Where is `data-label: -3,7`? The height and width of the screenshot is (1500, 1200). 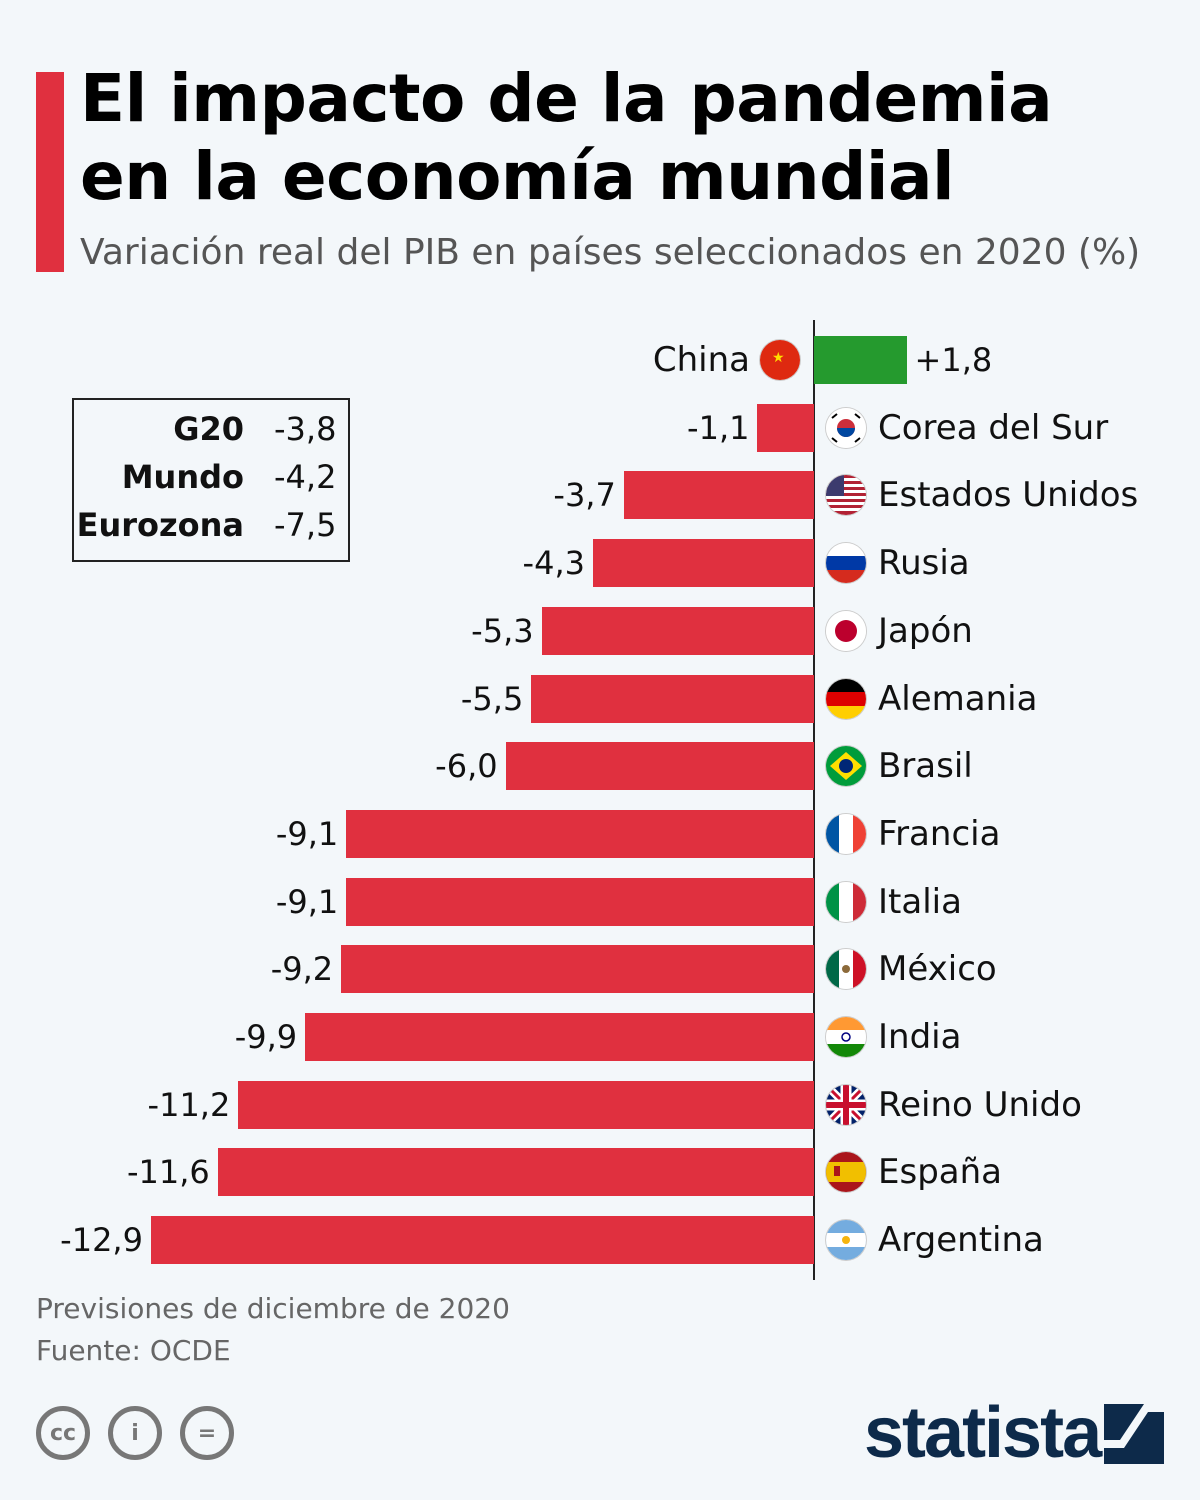
data-label: -3,7 is located at coordinates (584, 495).